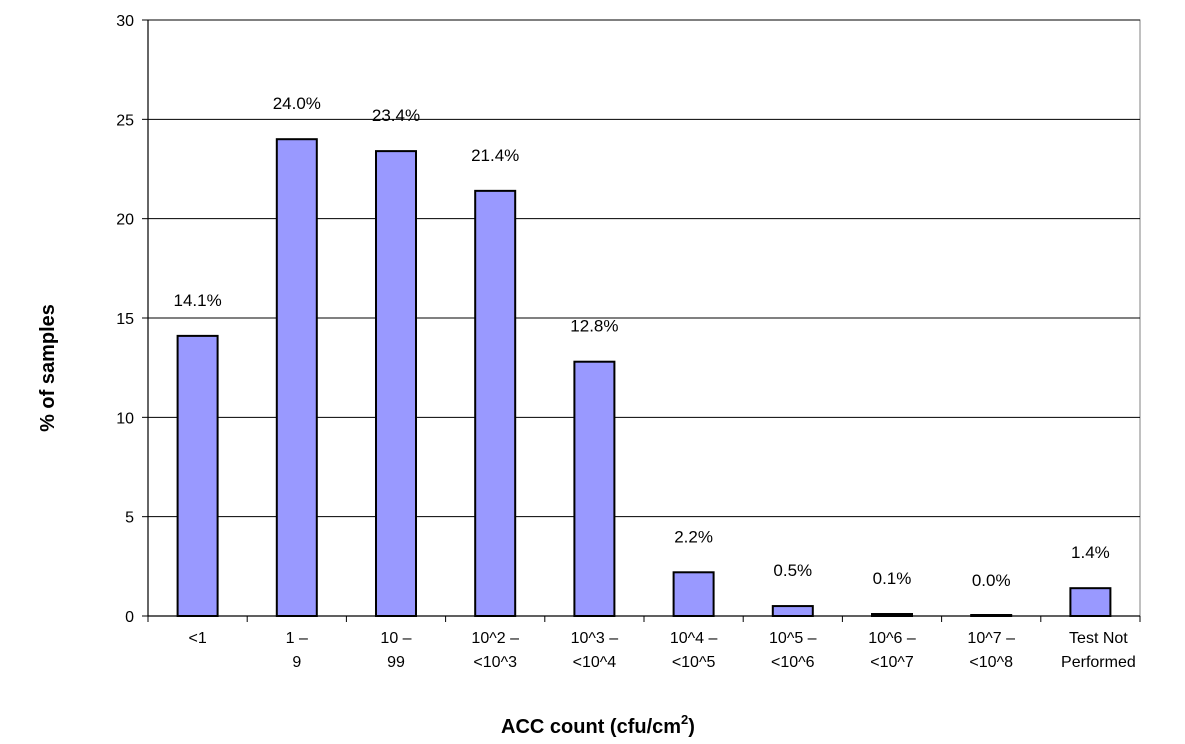  I want to click on data-label: 0.0%, so click(991, 580).